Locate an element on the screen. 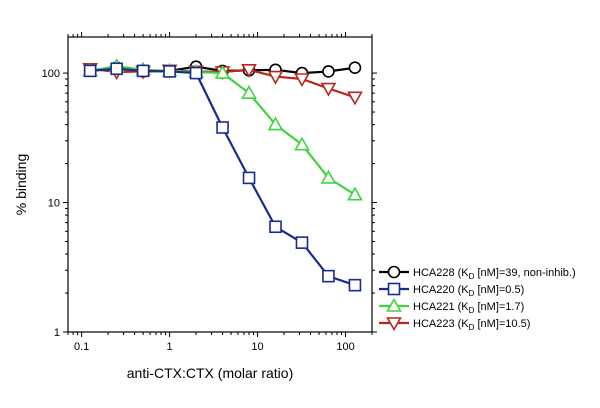 This screenshot has width=600, height=408. legend-entry: HCA223 (KD [nM]=10.5) is located at coordinates (454, 324).